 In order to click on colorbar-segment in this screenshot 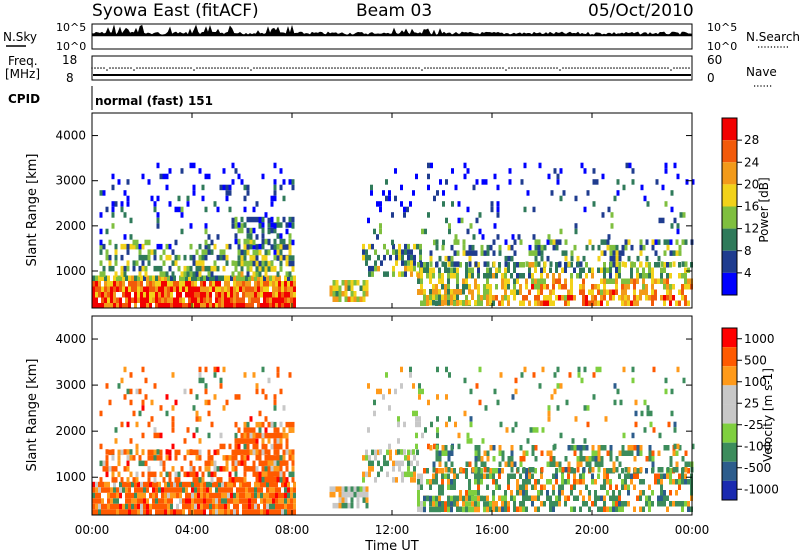, I will do `click(729, 357)`.